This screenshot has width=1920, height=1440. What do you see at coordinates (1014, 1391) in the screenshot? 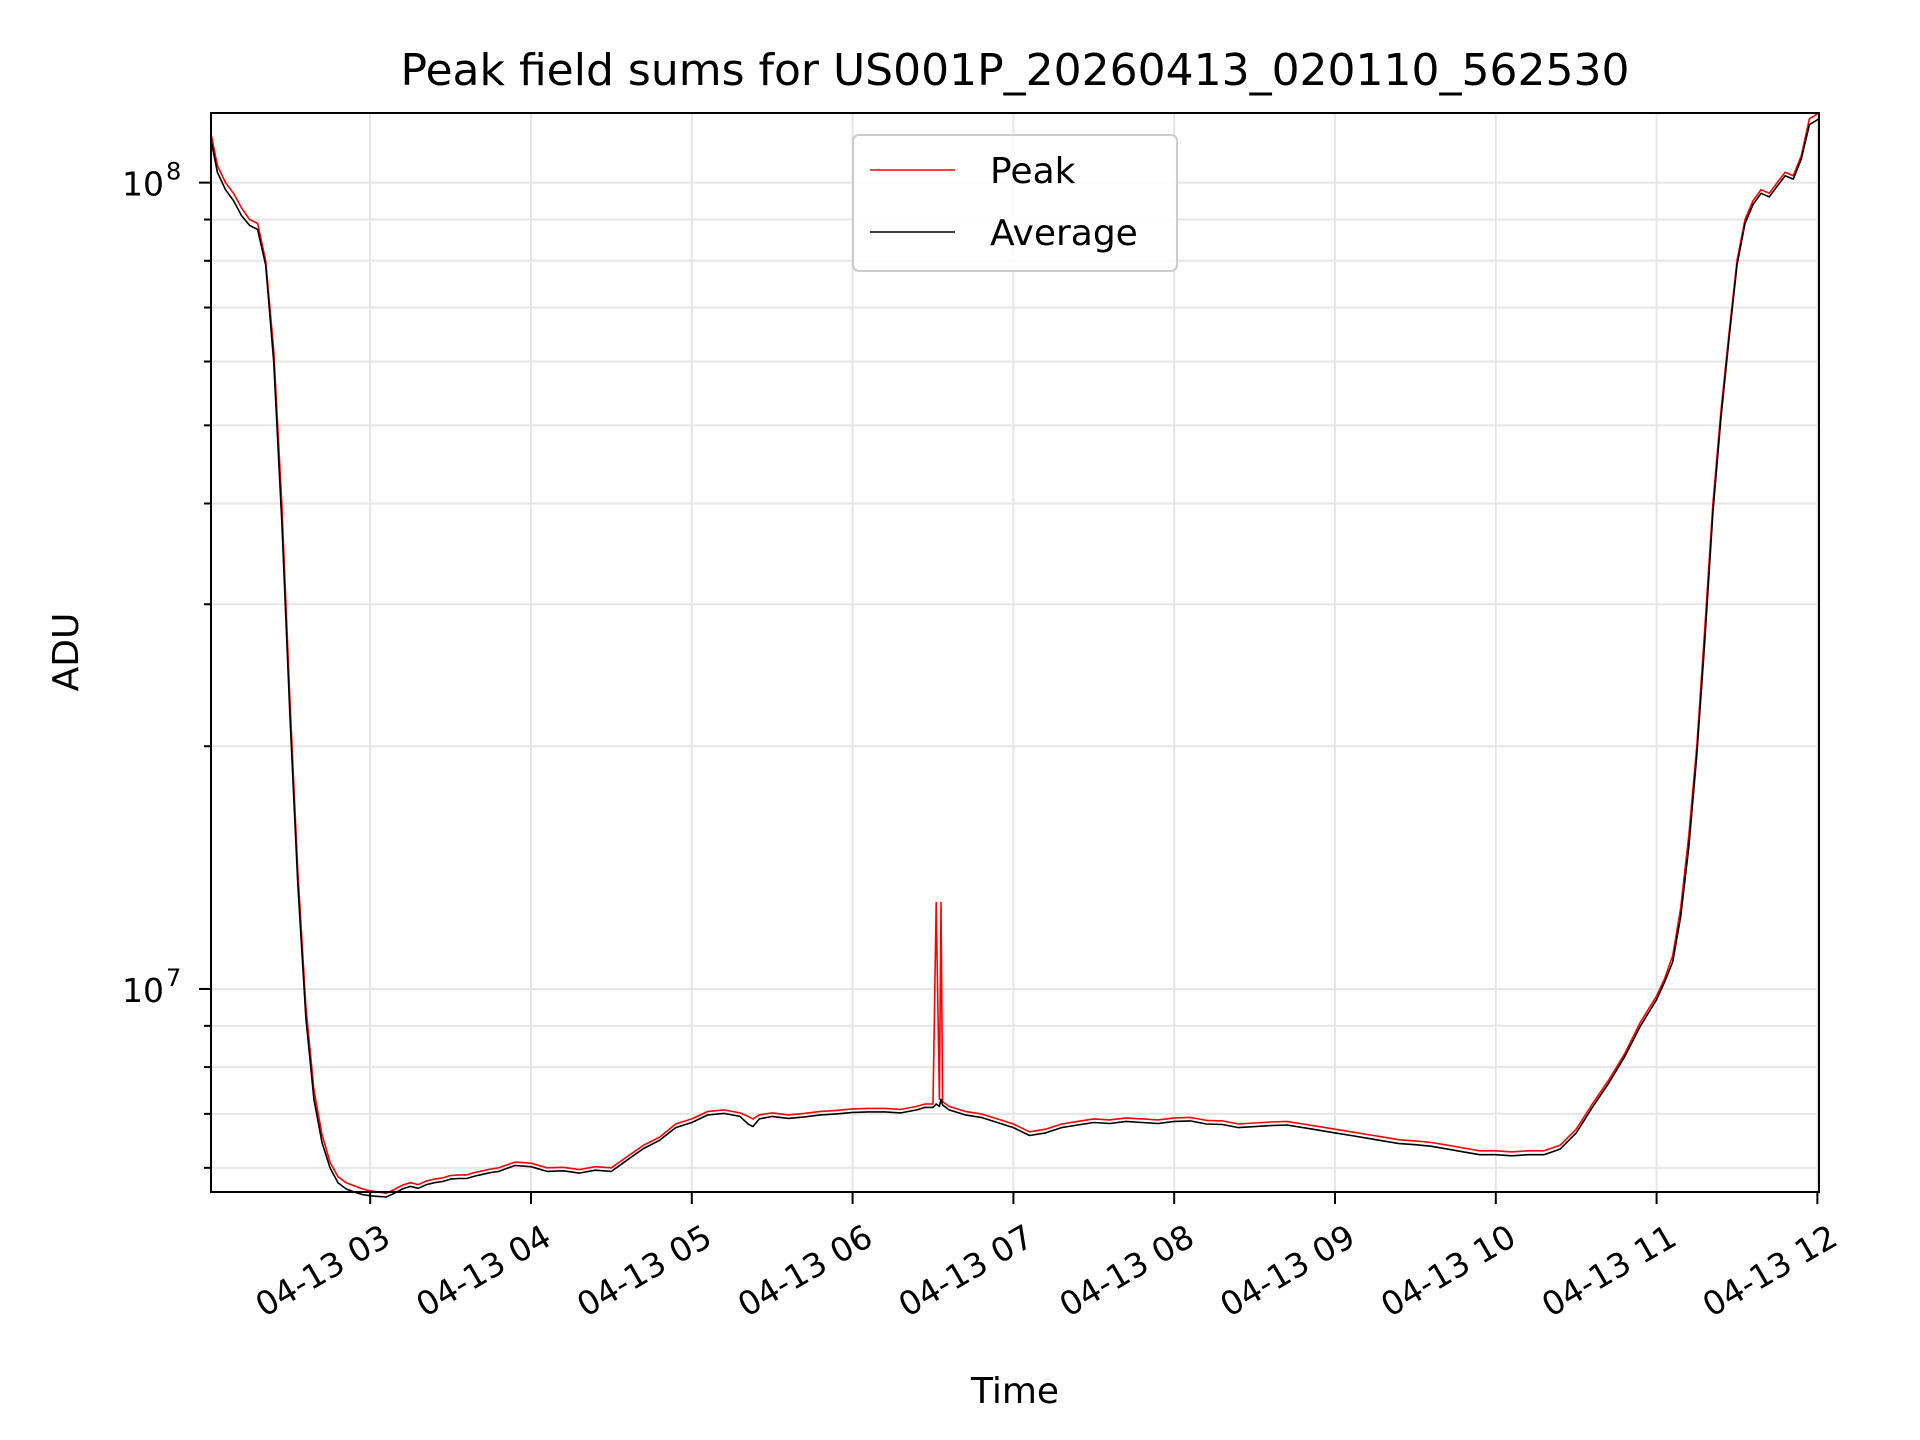
I see `x-axis-label: Time` at bounding box center [1014, 1391].